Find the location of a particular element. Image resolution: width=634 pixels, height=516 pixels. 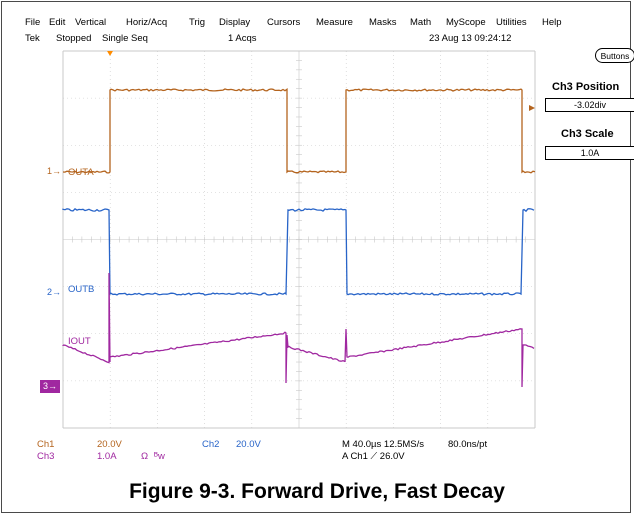

ch3-marker-number: 3 is located at coordinates (45, 386).